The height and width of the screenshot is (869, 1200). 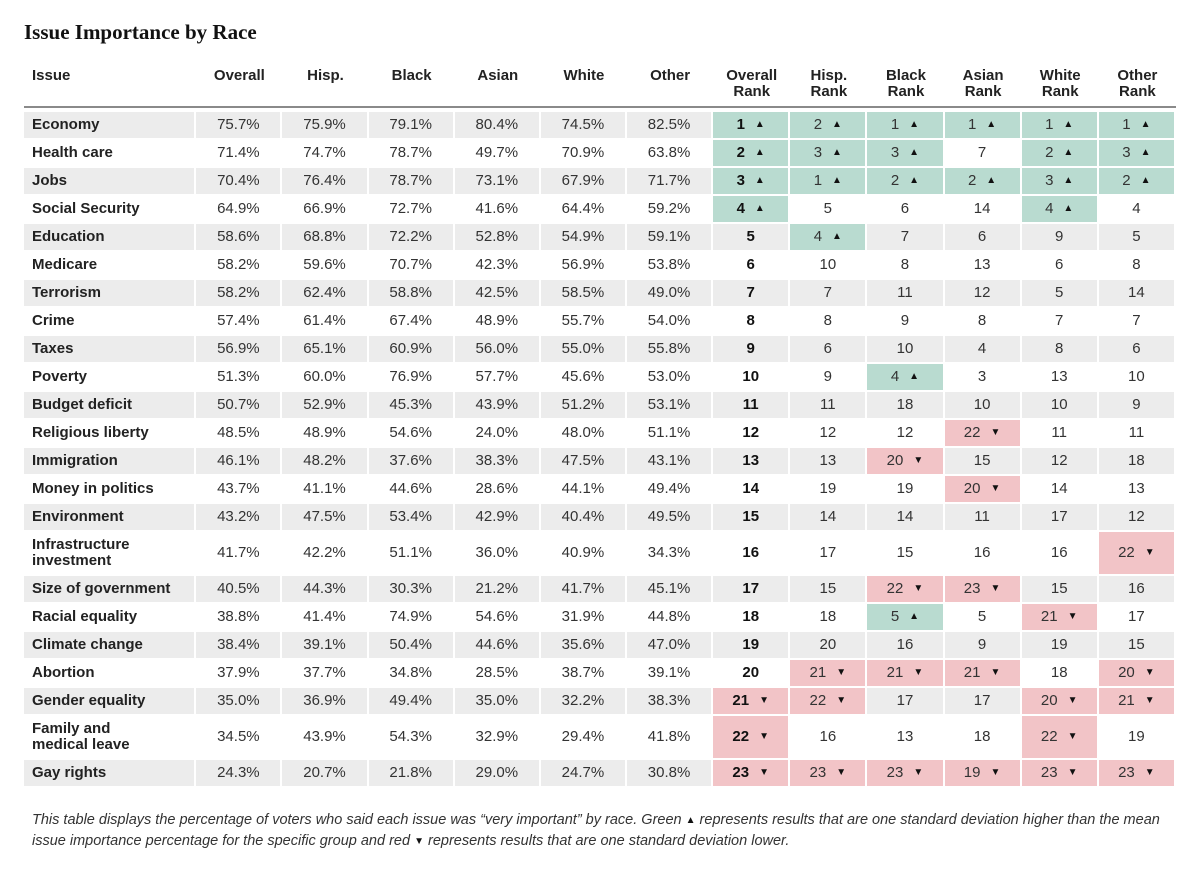 What do you see at coordinates (411, 350) in the screenshot?
I see `pct-cell-black: 60.9%` at bounding box center [411, 350].